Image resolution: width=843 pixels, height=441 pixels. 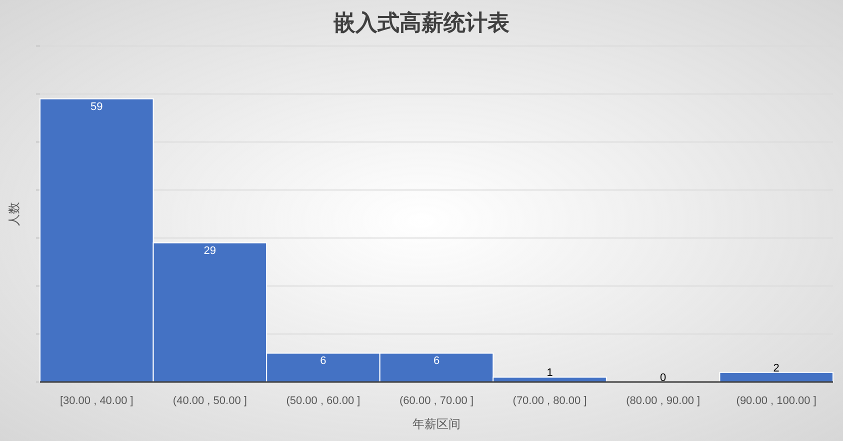 What do you see at coordinates (323, 401) in the screenshot?
I see `x-tick-label: (50.00 , 60.00 ]` at bounding box center [323, 401].